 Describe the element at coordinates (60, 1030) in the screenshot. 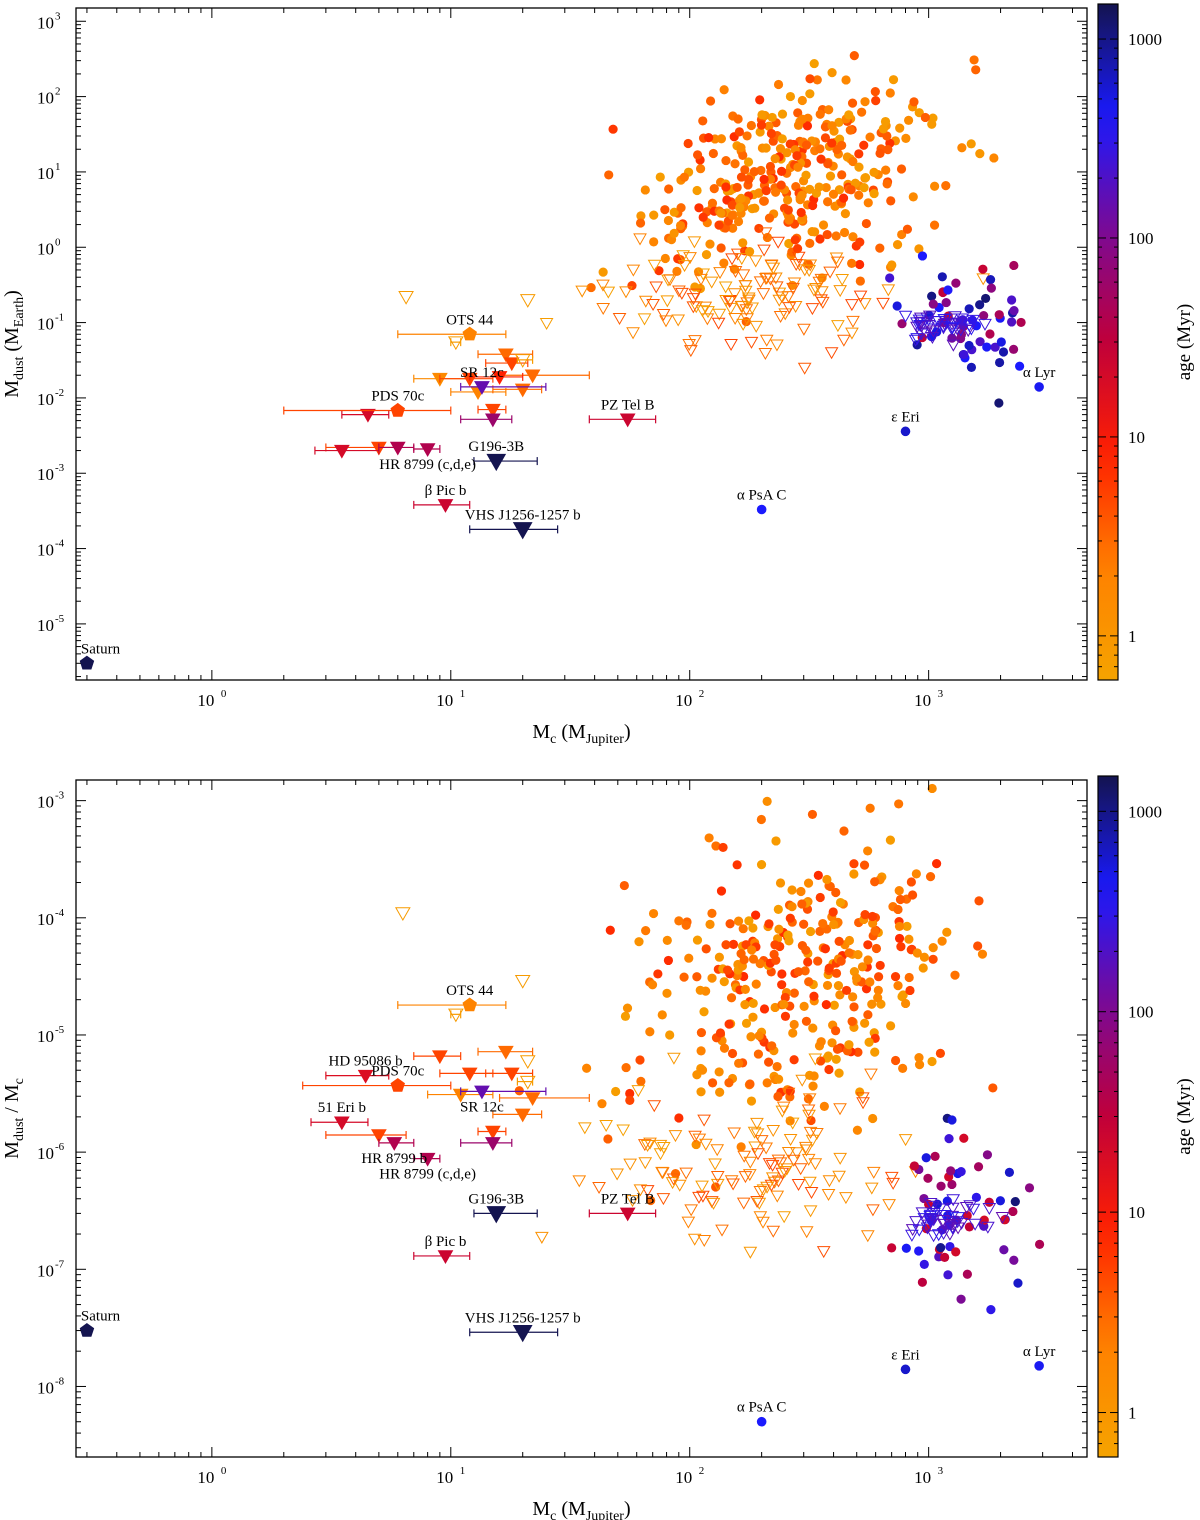

I see `y-tick-exponent: -5` at that location.